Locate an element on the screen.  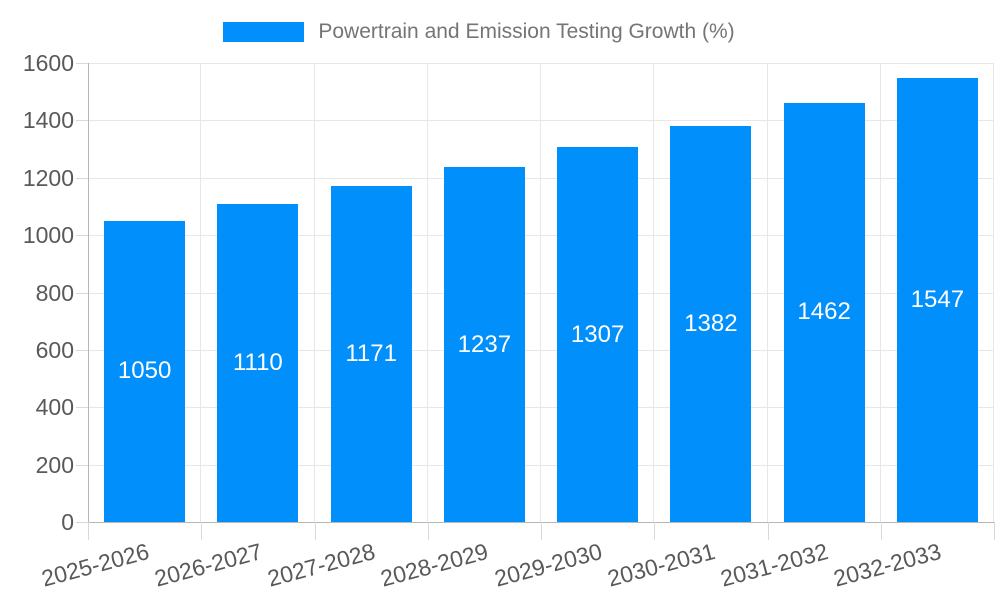
y-axis-line is located at coordinates (88, 292).